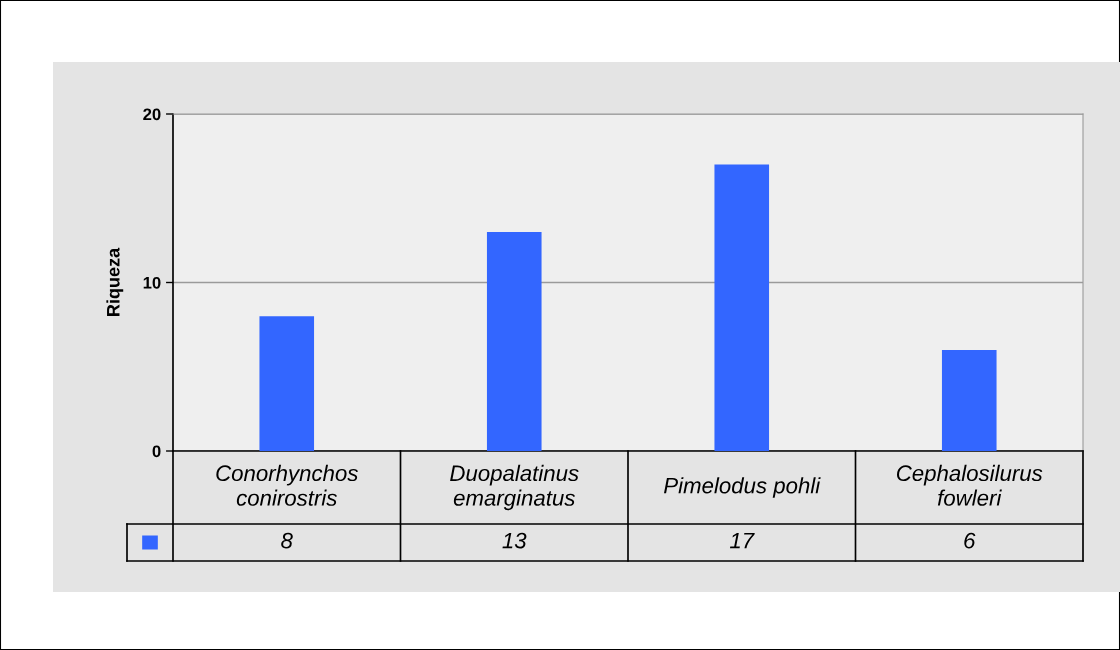 The width and height of the screenshot is (1120, 650). Describe the element at coordinates (152, 114) in the screenshot. I see `y-tick-label: 20` at that location.